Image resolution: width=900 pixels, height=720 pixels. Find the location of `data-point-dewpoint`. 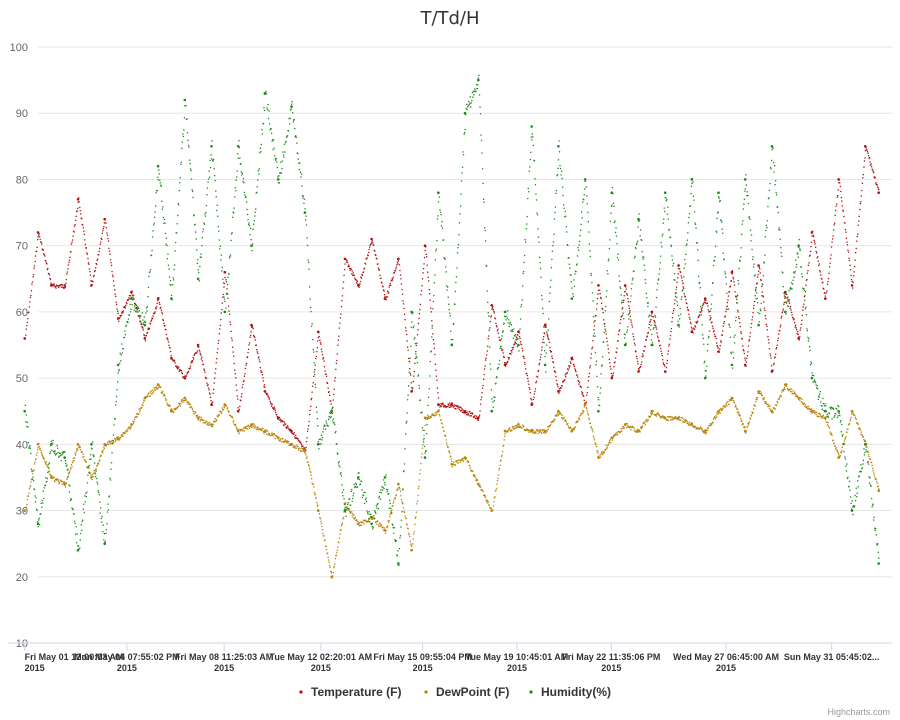

data-point-dewpoint is located at coordinates (638, 431).